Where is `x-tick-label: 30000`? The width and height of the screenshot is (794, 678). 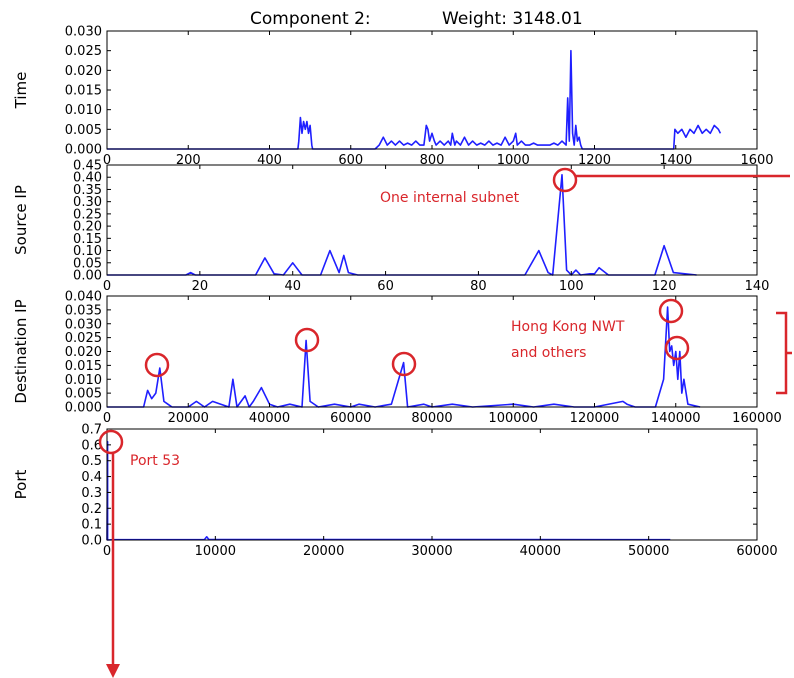 x-tick-label: 30000 is located at coordinates (431, 551).